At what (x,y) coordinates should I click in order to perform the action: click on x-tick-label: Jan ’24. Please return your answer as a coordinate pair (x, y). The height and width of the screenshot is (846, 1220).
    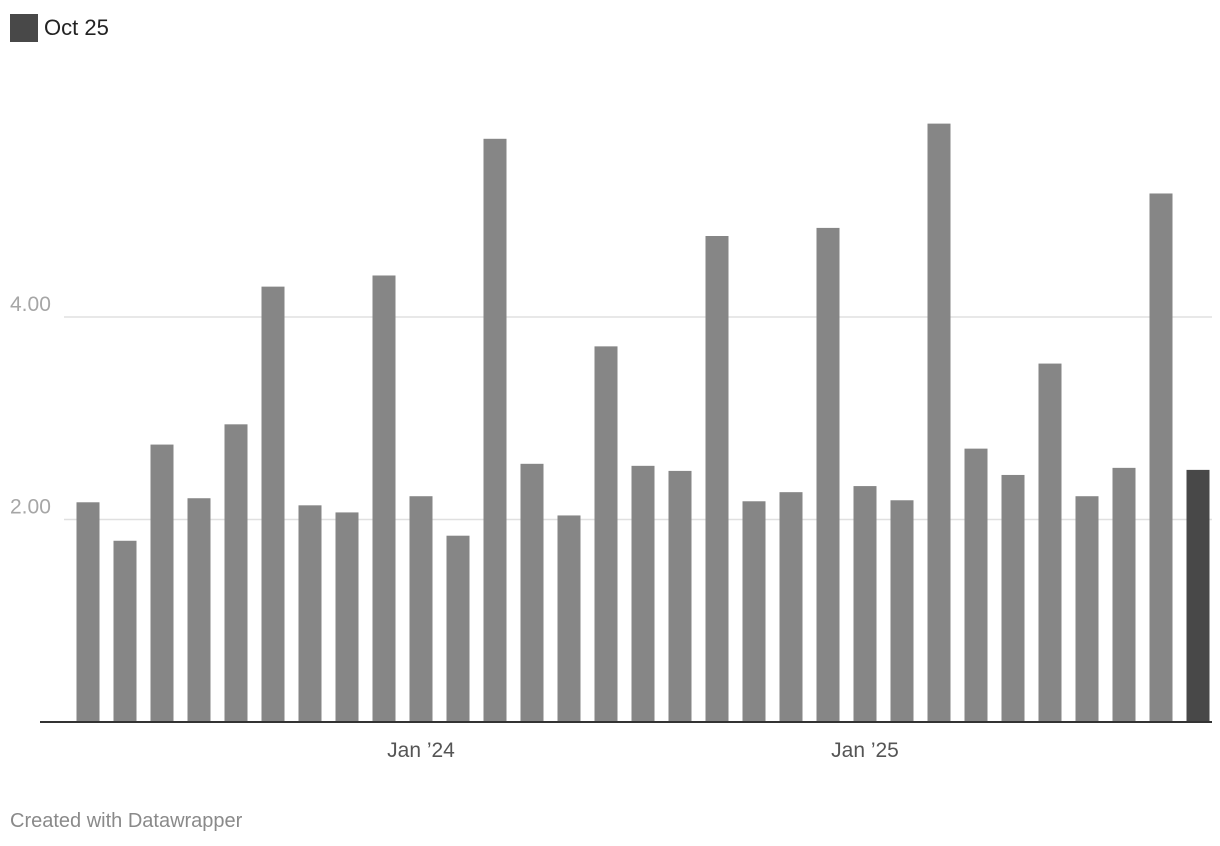
    Looking at the image, I should click on (421, 750).